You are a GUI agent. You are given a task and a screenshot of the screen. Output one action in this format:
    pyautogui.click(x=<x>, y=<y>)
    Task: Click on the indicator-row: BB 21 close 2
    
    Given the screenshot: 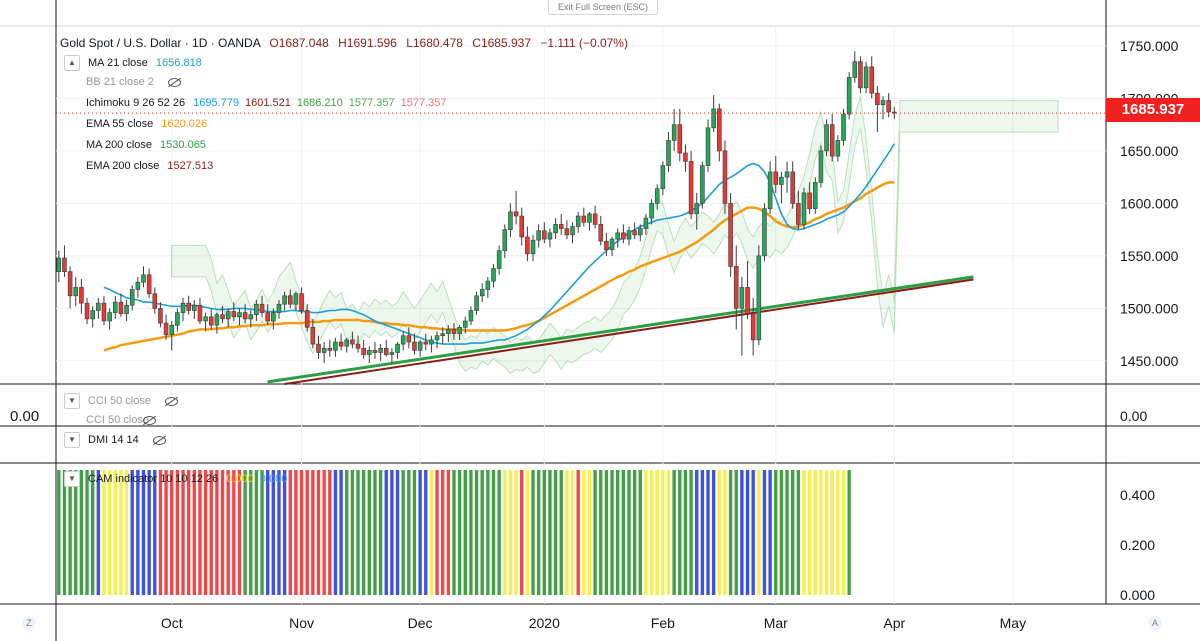 What is the action you would take?
    pyautogui.click(x=133, y=82)
    